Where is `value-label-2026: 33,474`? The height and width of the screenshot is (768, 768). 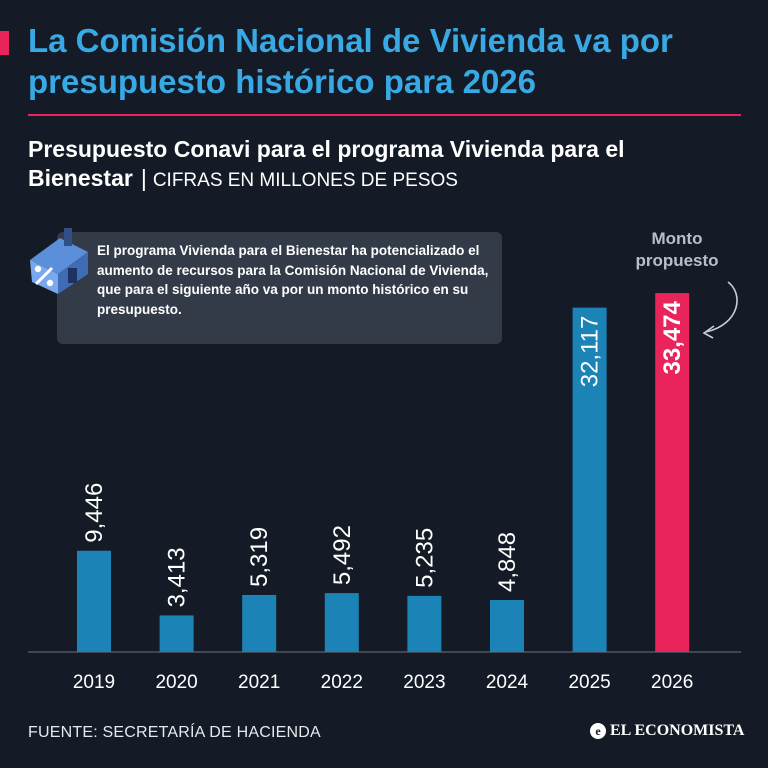 value-label-2026: 33,474 is located at coordinates (672, 337).